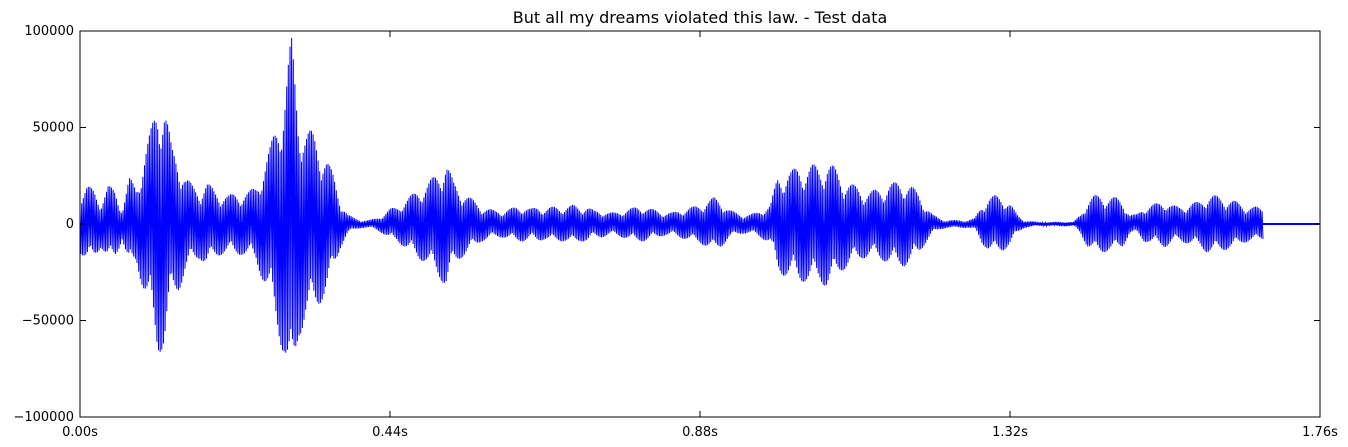  I want to click on y-tick-label: −50000, so click(48, 321).